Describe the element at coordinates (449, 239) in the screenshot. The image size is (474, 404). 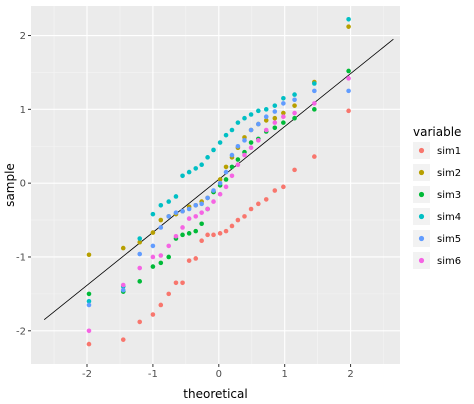
I see `legend-label-sim5: sim5` at that location.